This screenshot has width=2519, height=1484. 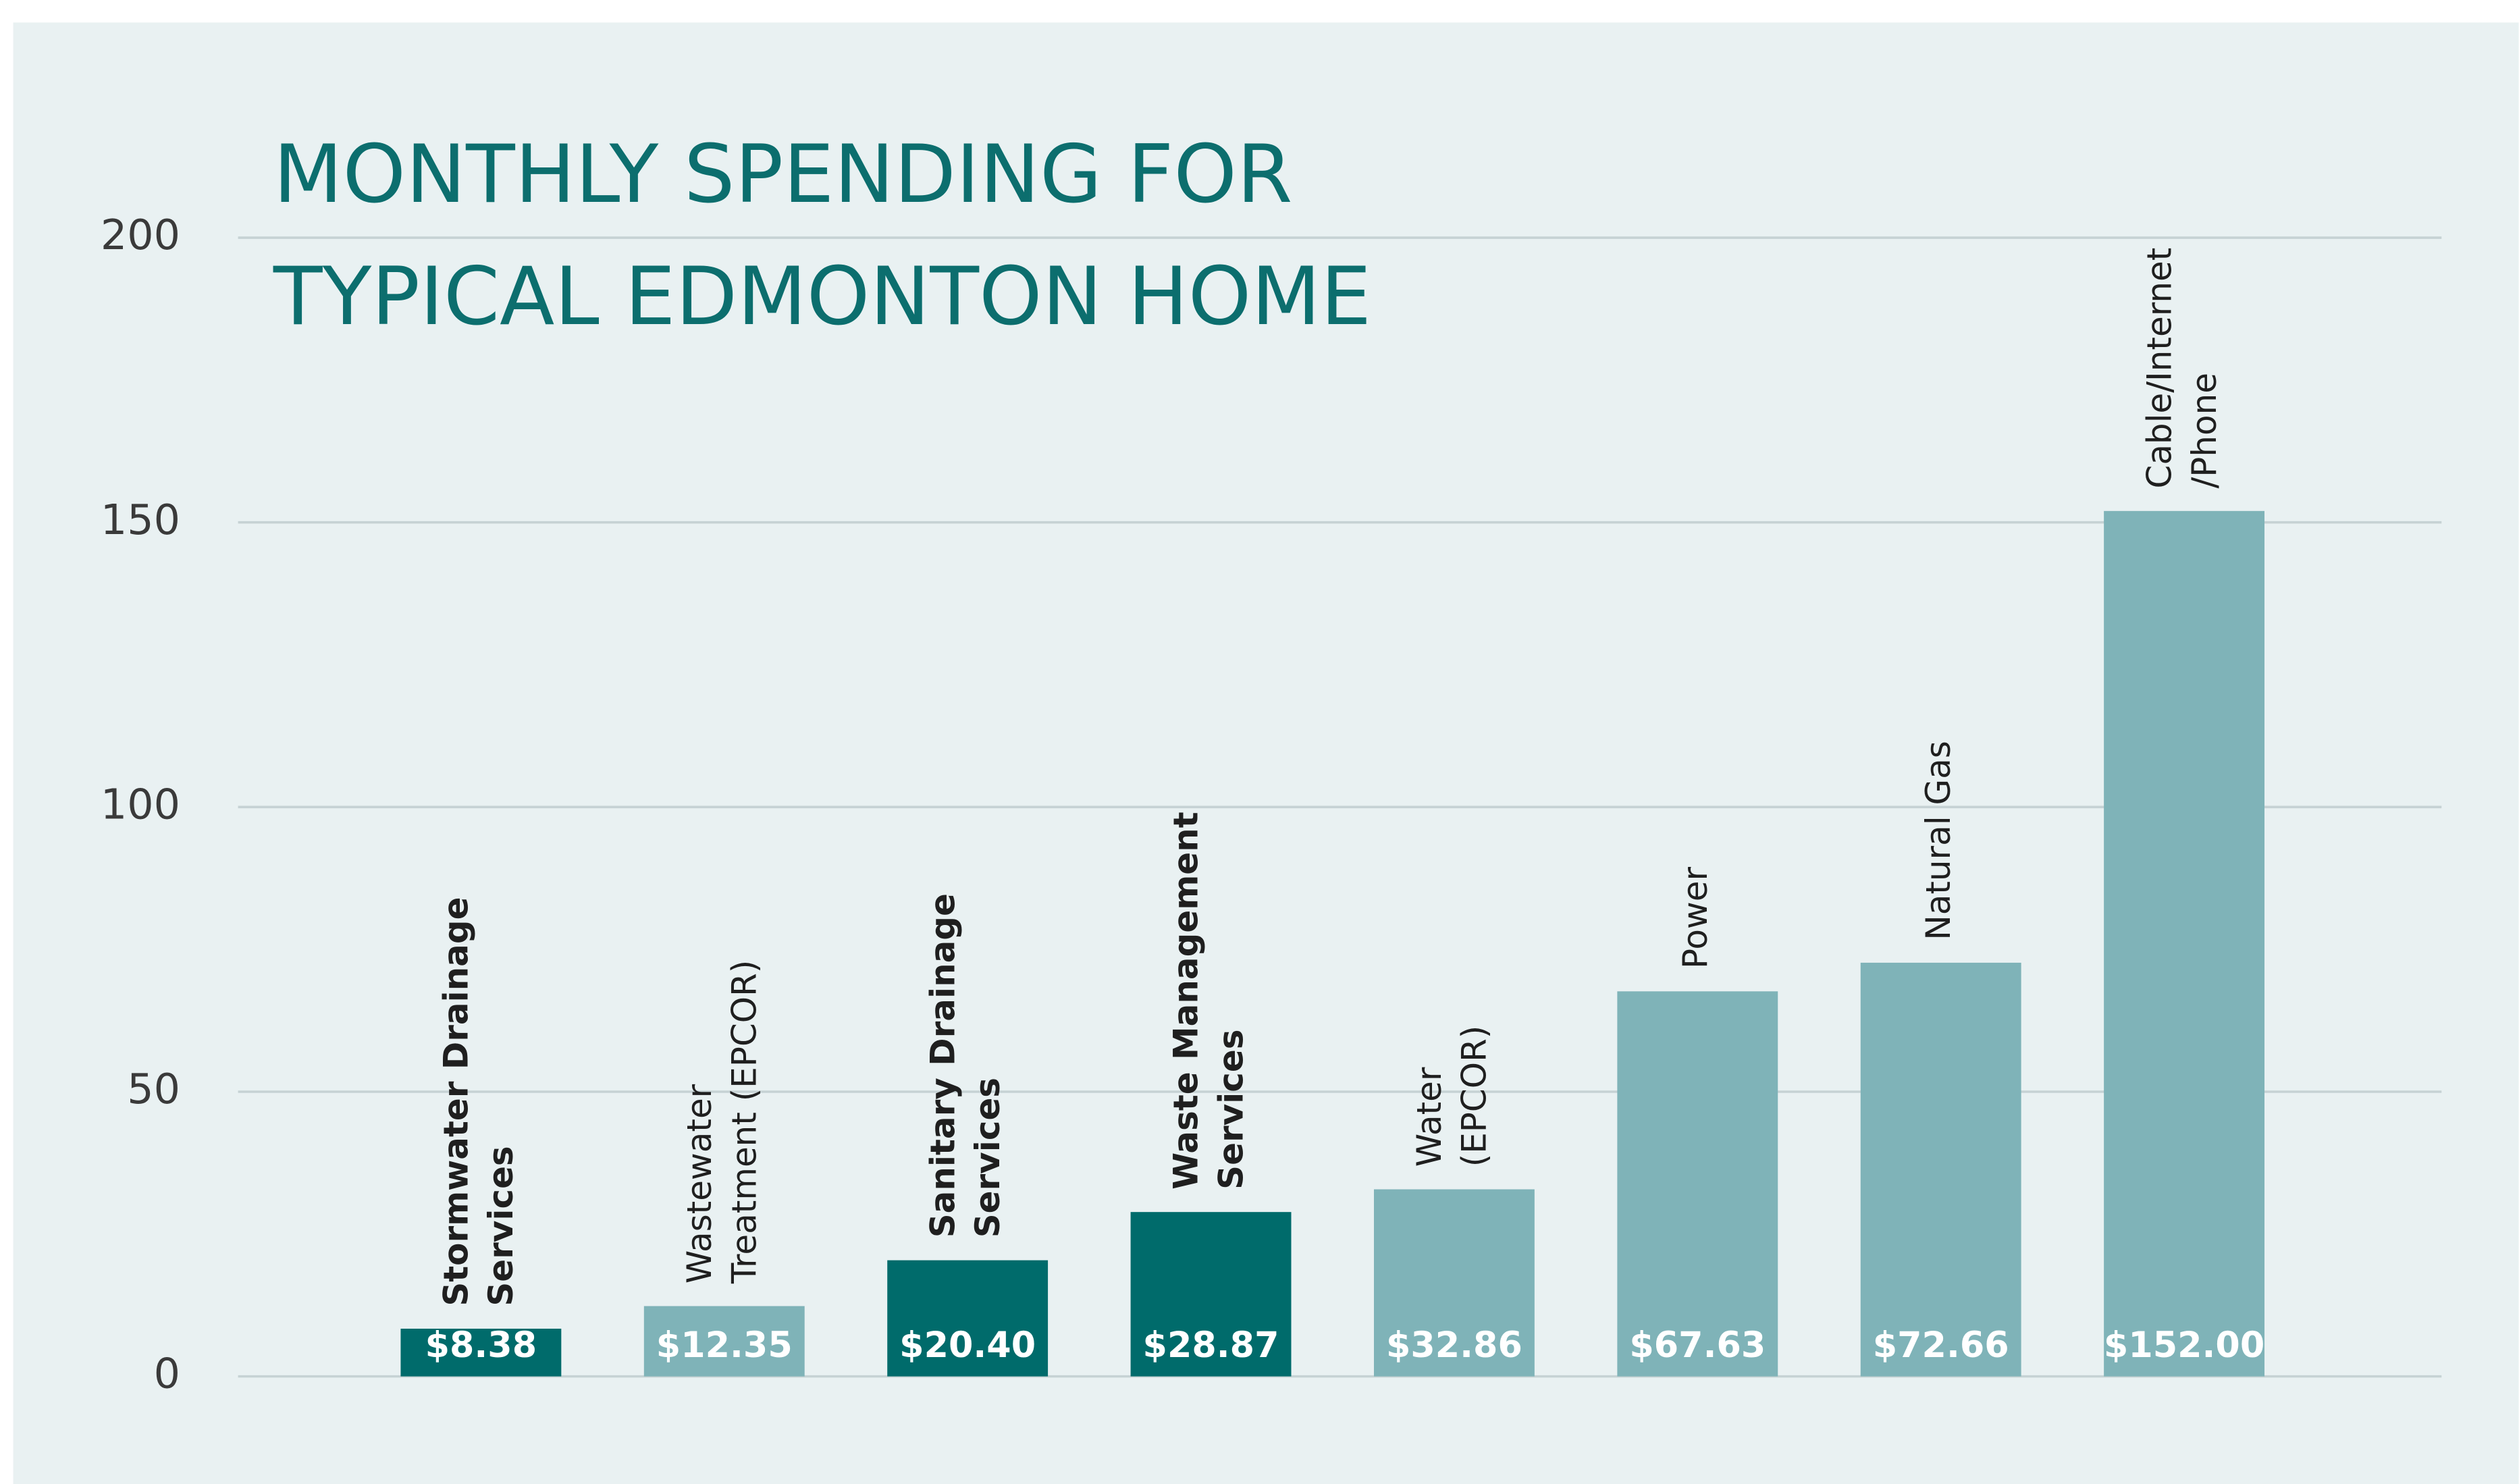 What do you see at coordinates (140, 235) in the screenshot?
I see `y-tick-label: 200` at bounding box center [140, 235].